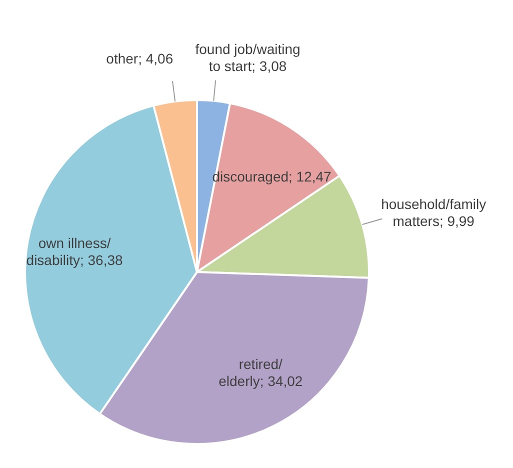  What do you see at coordinates (260, 373) in the screenshot?
I see `slice-label: retired/elderly; 34,02` at bounding box center [260, 373].